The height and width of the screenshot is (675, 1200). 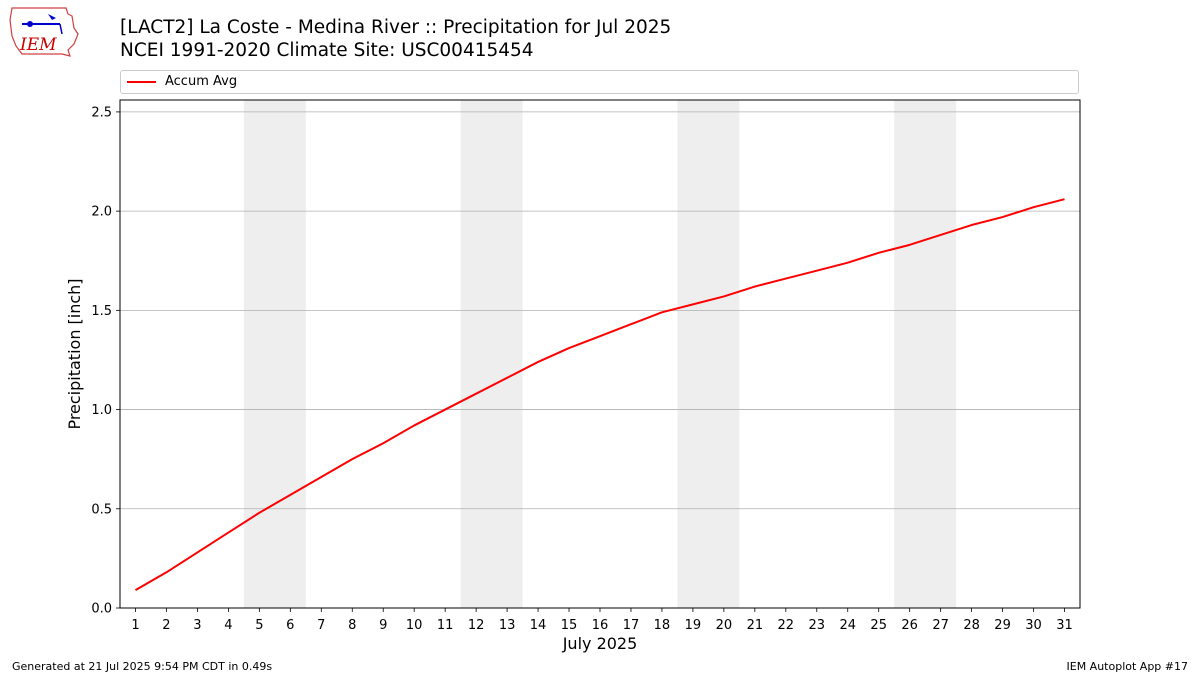 What do you see at coordinates (786, 625) in the screenshot?
I see `x-tick-label: 22` at bounding box center [786, 625].